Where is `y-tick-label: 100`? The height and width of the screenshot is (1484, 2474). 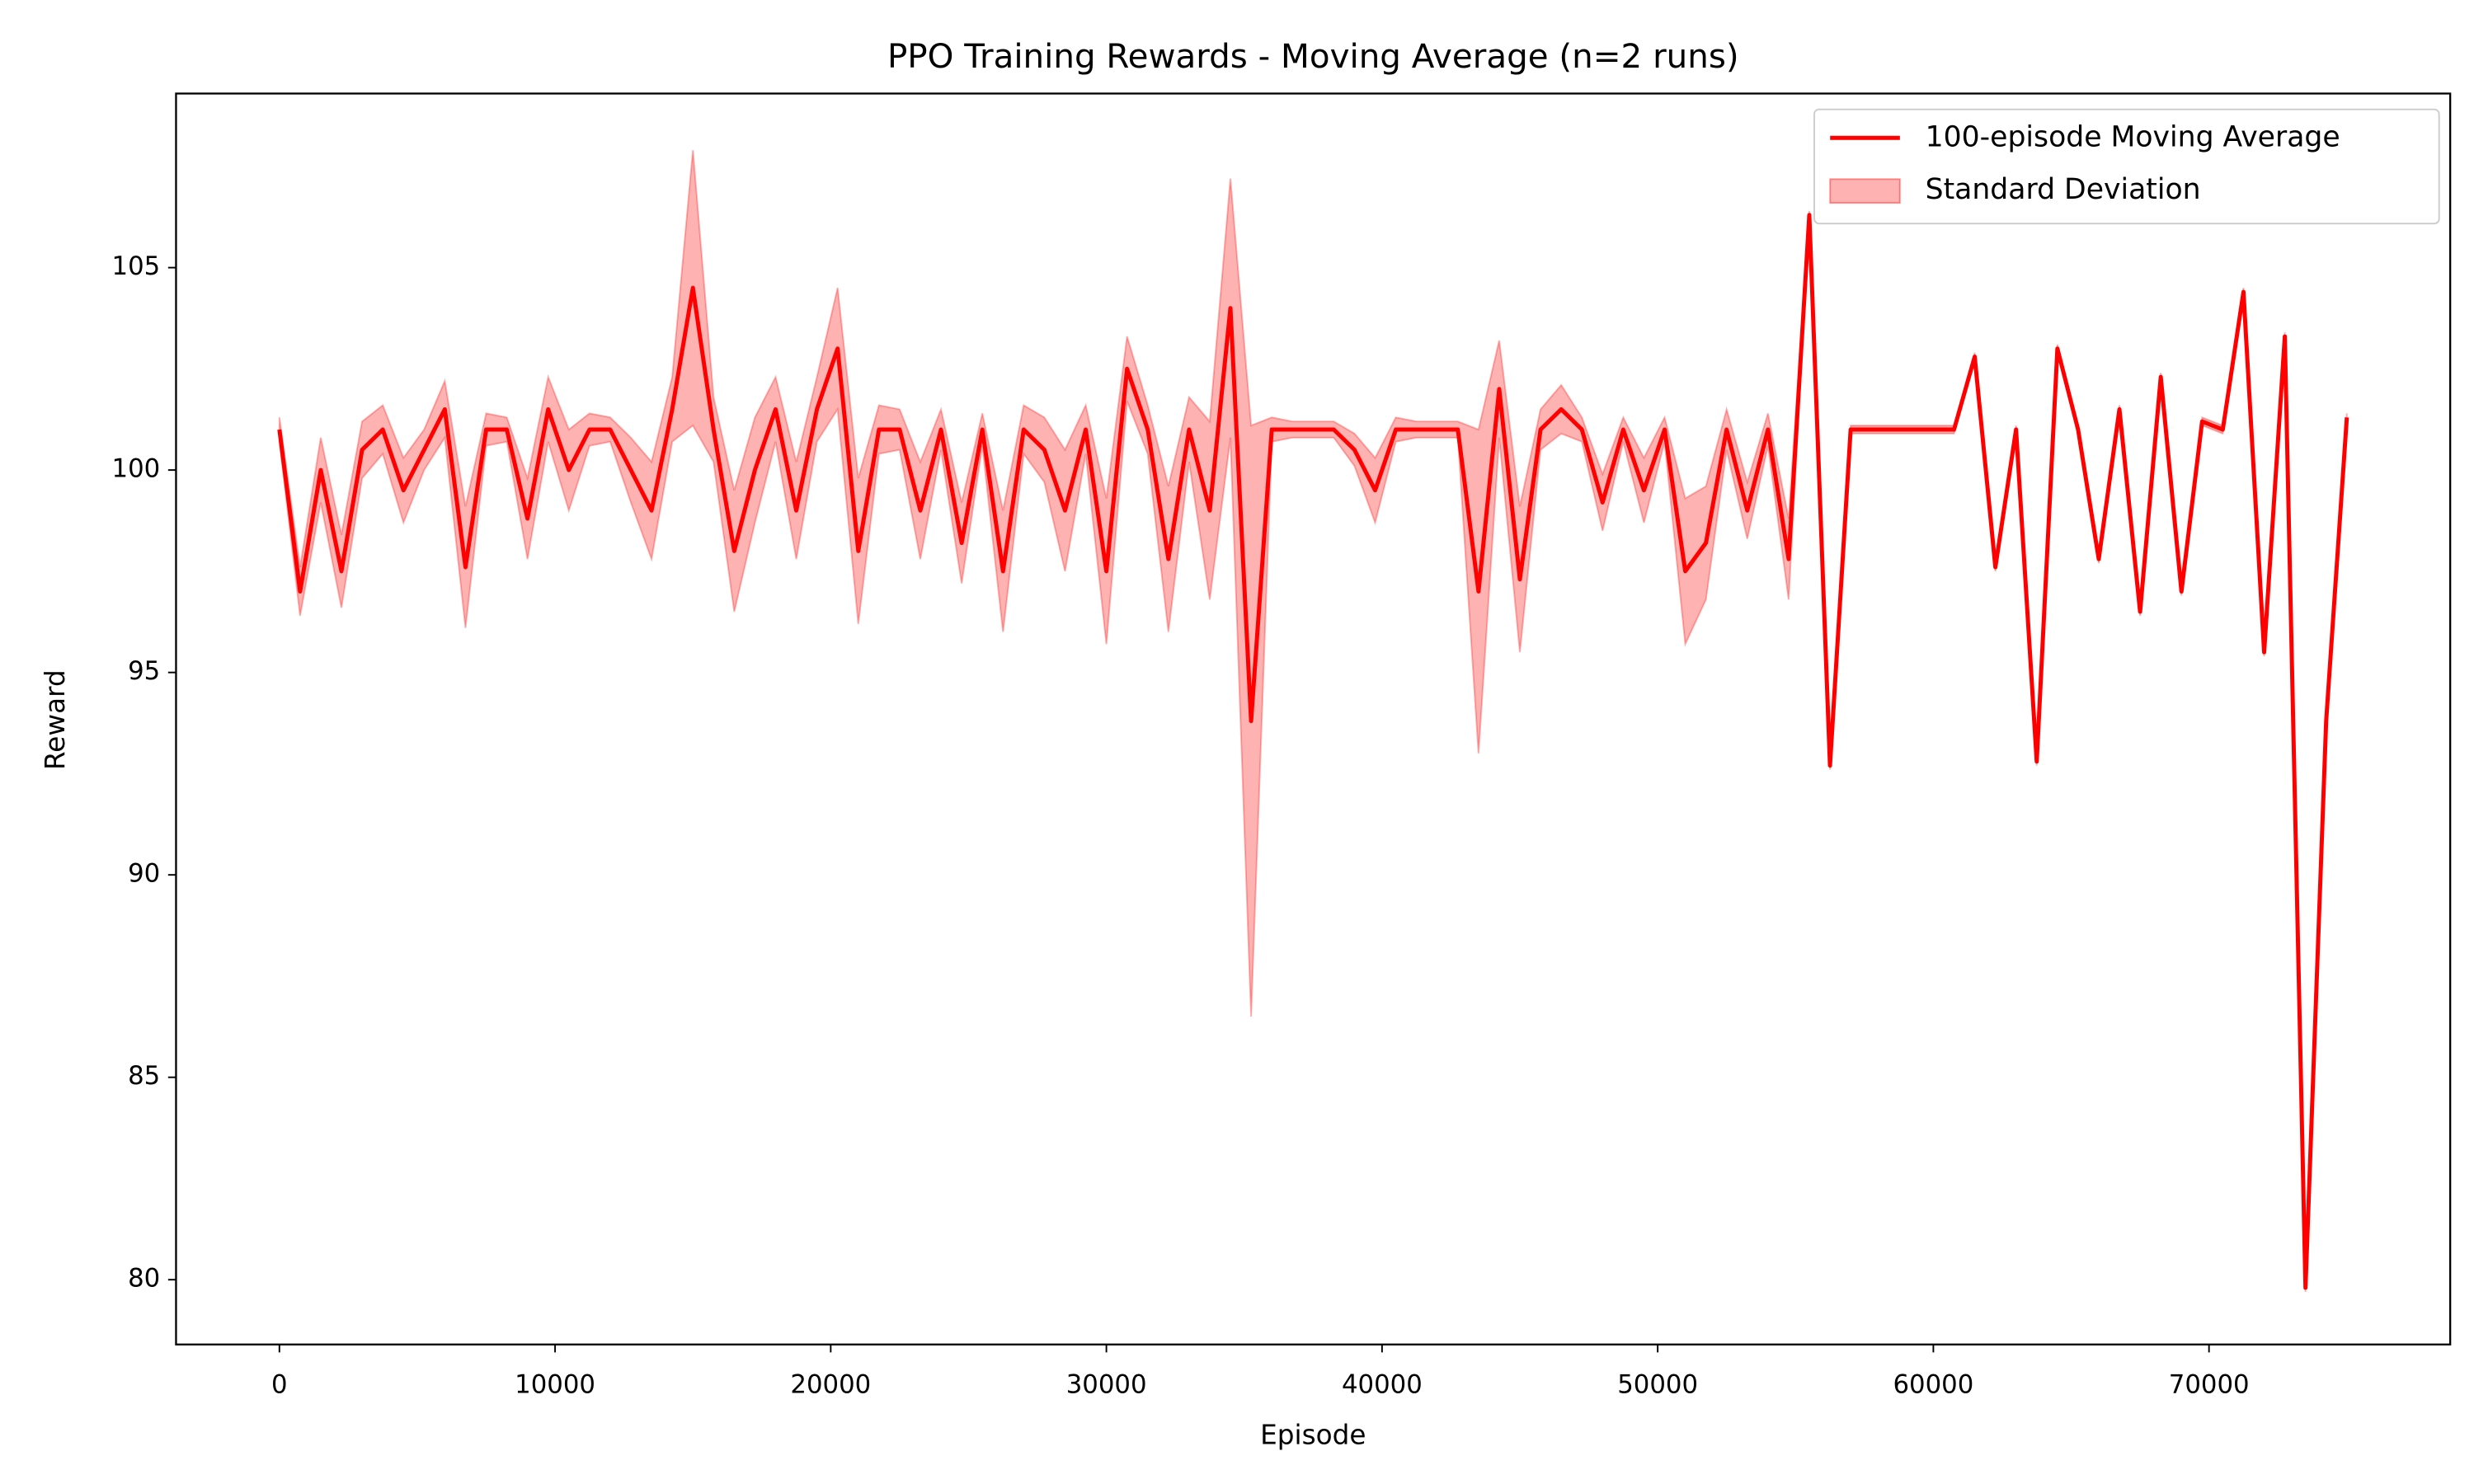
y-tick-label: 100 is located at coordinates (136, 469).